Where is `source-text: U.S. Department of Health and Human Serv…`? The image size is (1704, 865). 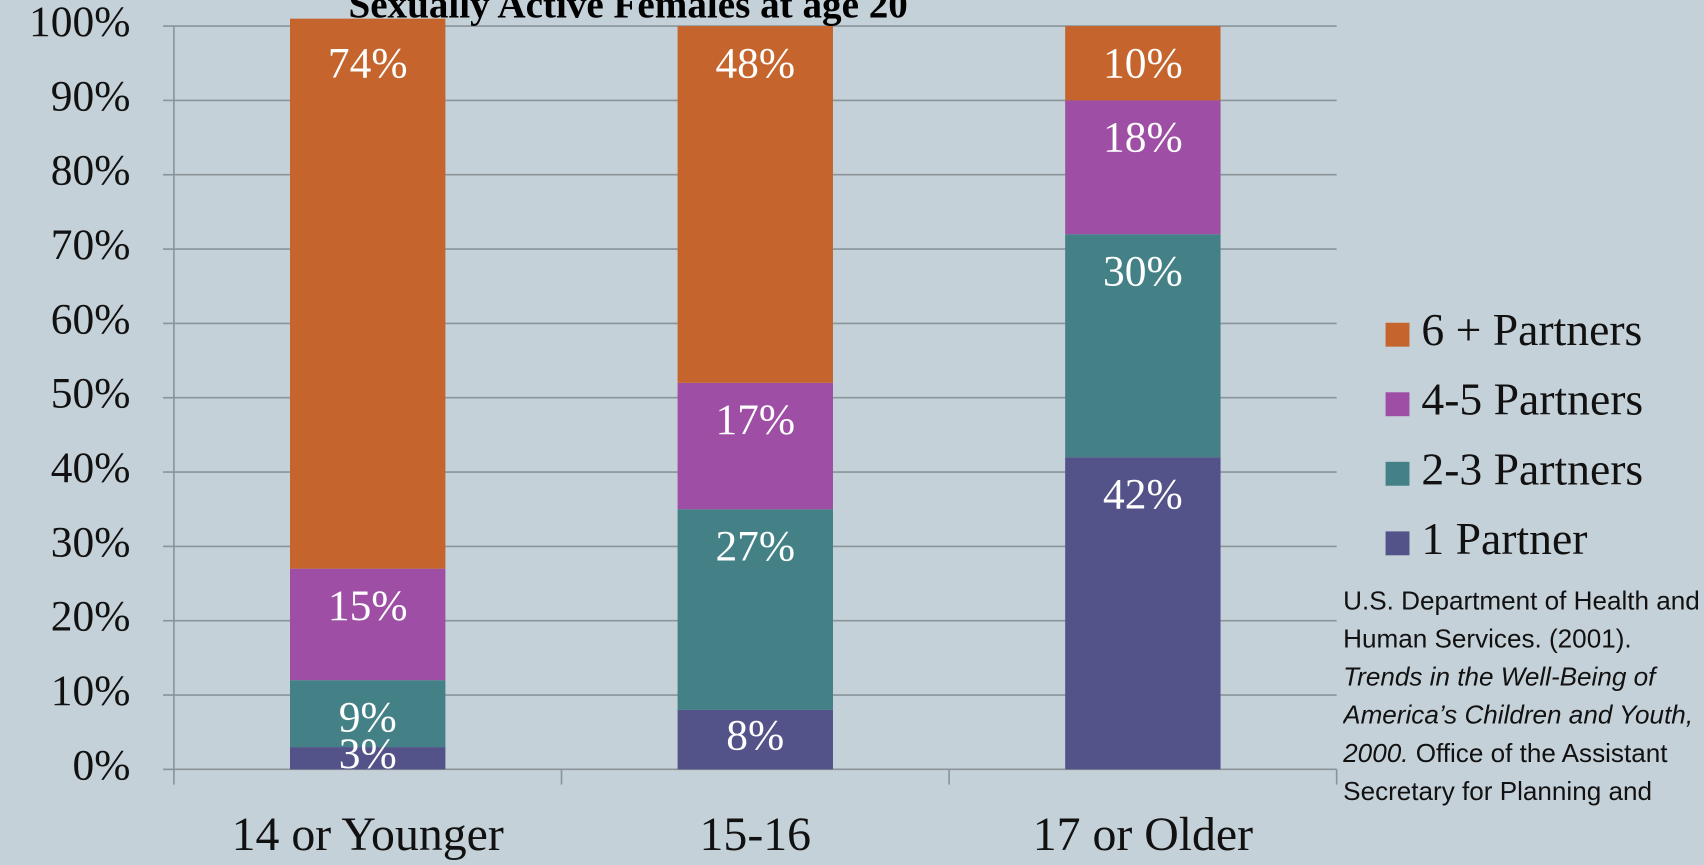 source-text: U.S. Department of Health and Human Serv… is located at coordinates (1521, 620).